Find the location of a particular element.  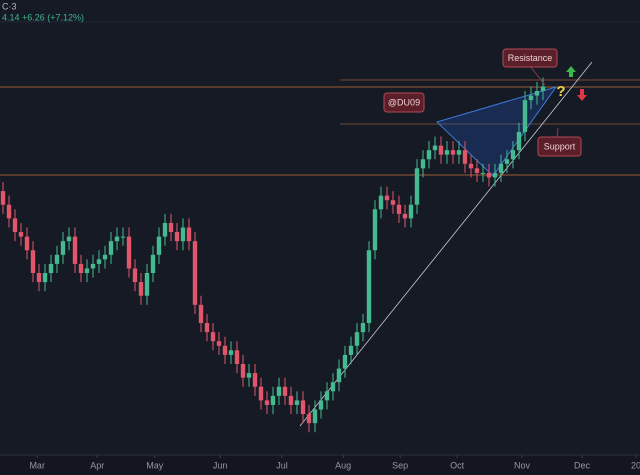

author-label: @DU09 is located at coordinates (404, 102).